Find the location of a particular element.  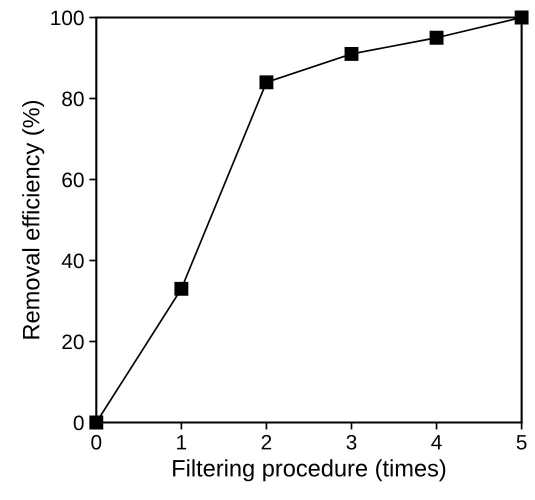

x-tick-label: 5 is located at coordinates (521, 442).